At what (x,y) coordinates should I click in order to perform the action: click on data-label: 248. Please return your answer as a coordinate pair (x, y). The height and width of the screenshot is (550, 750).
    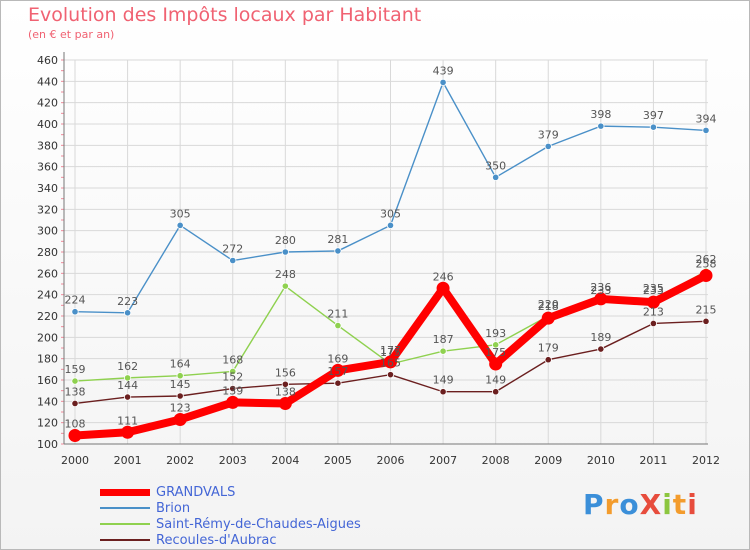
    Looking at the image, I should click on (285, 274).